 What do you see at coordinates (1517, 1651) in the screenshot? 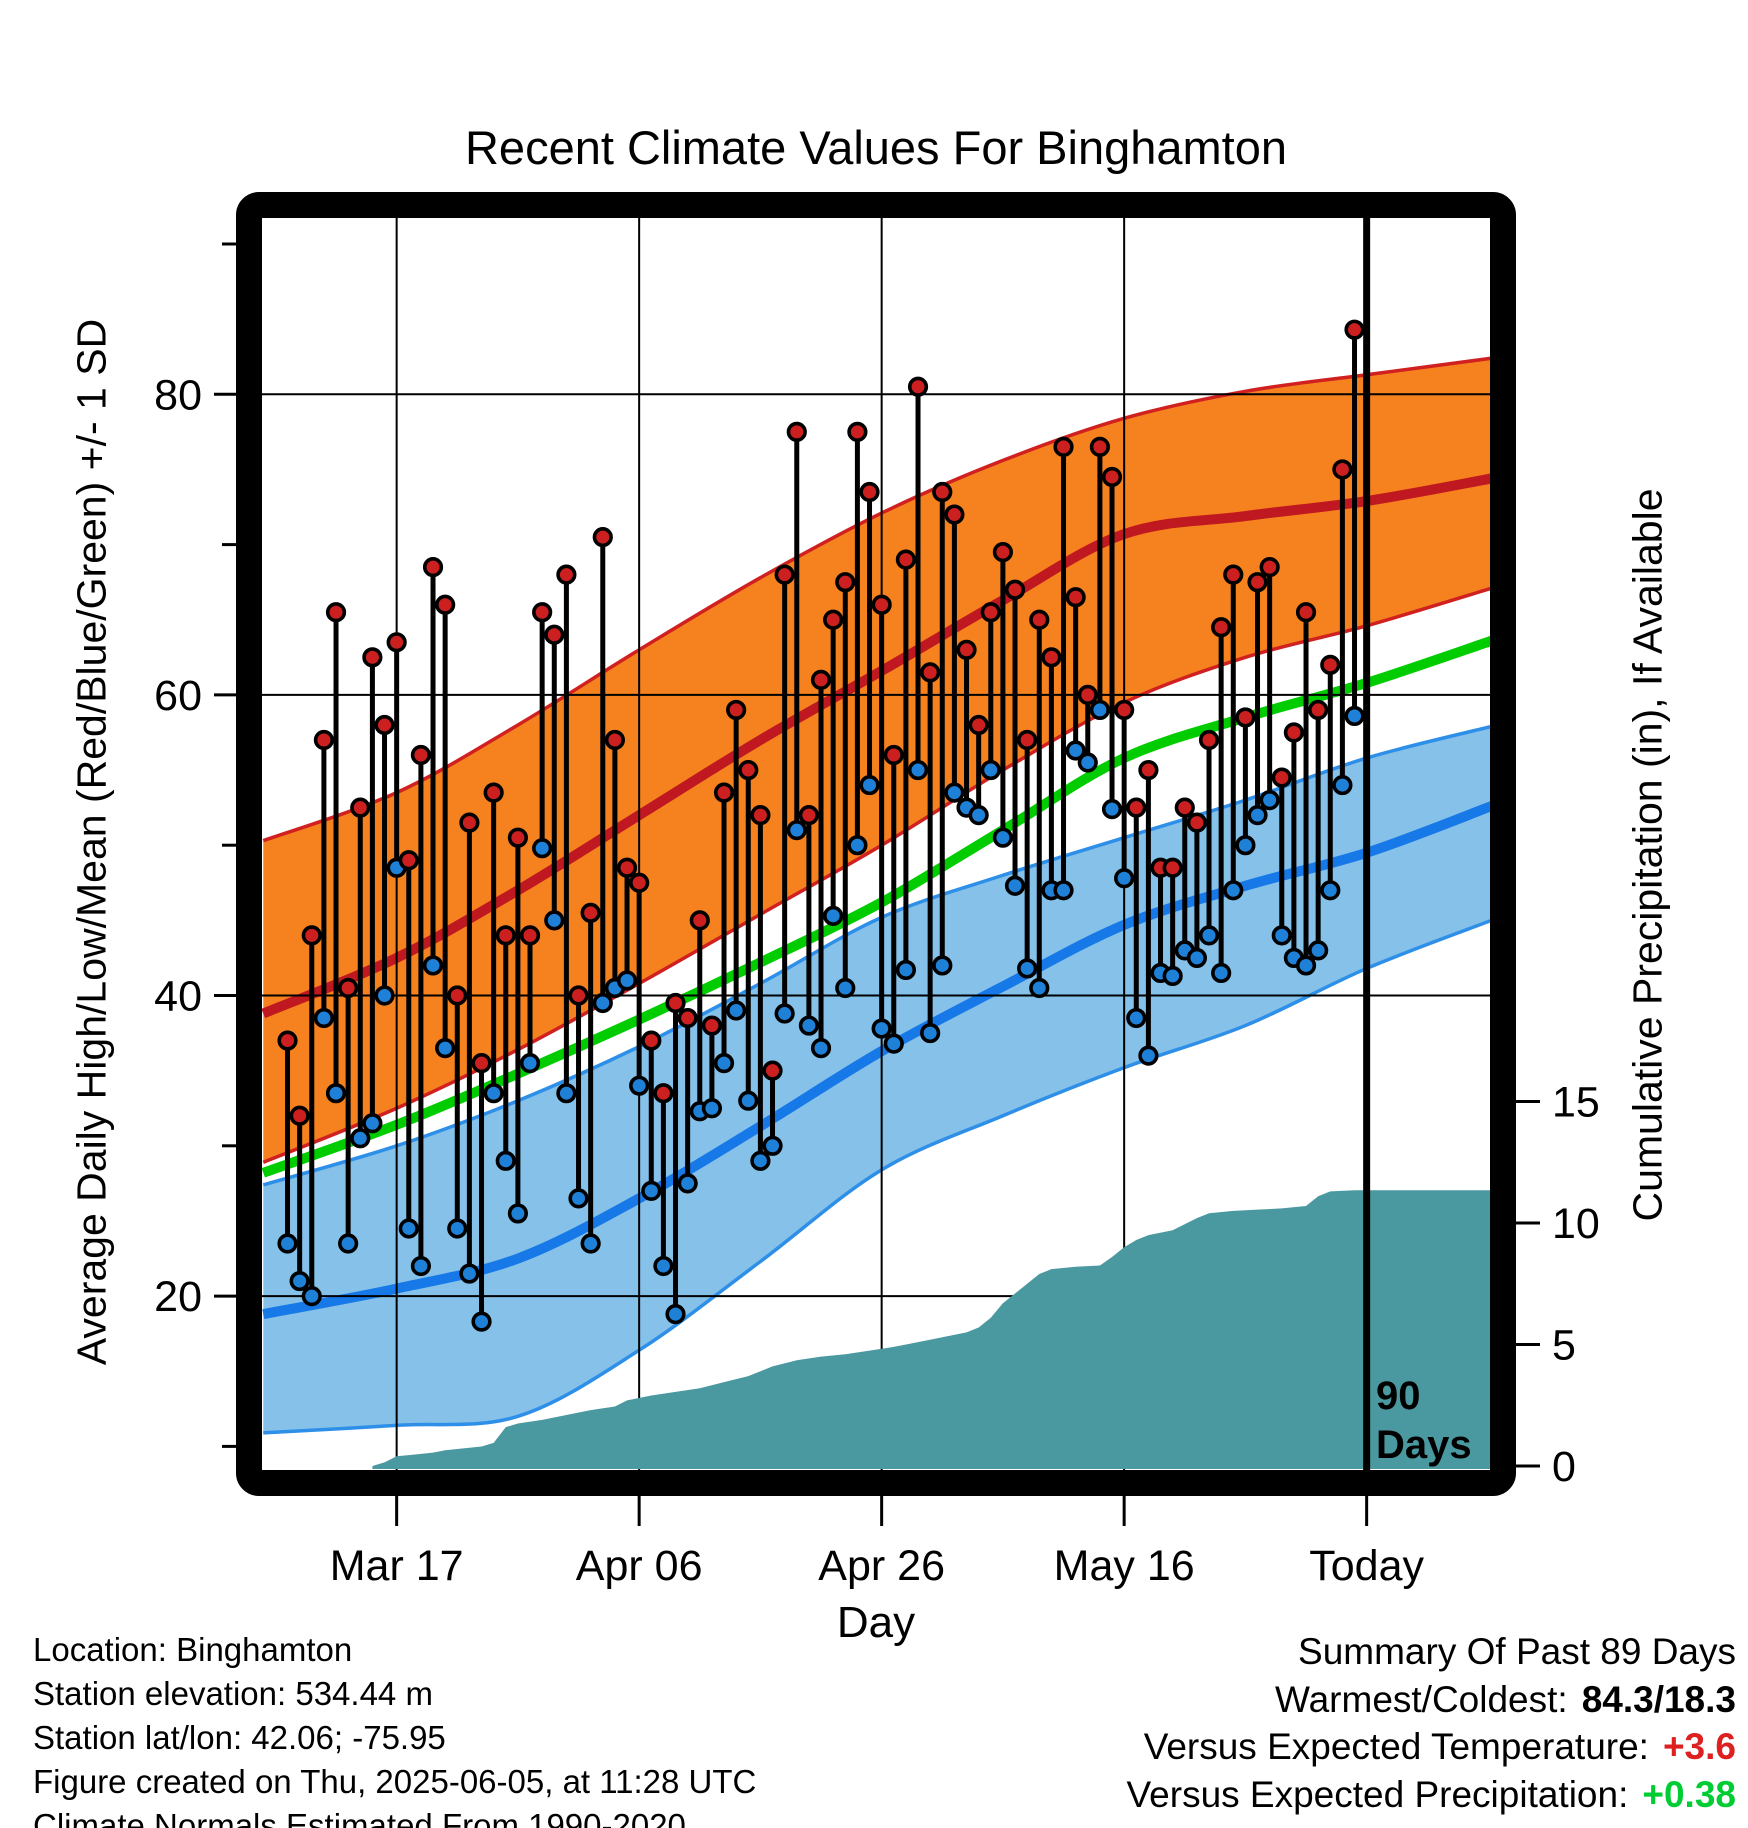
I see `summary-title: Summary Of Past 89 Days` at bounding box center [1517, 1651].